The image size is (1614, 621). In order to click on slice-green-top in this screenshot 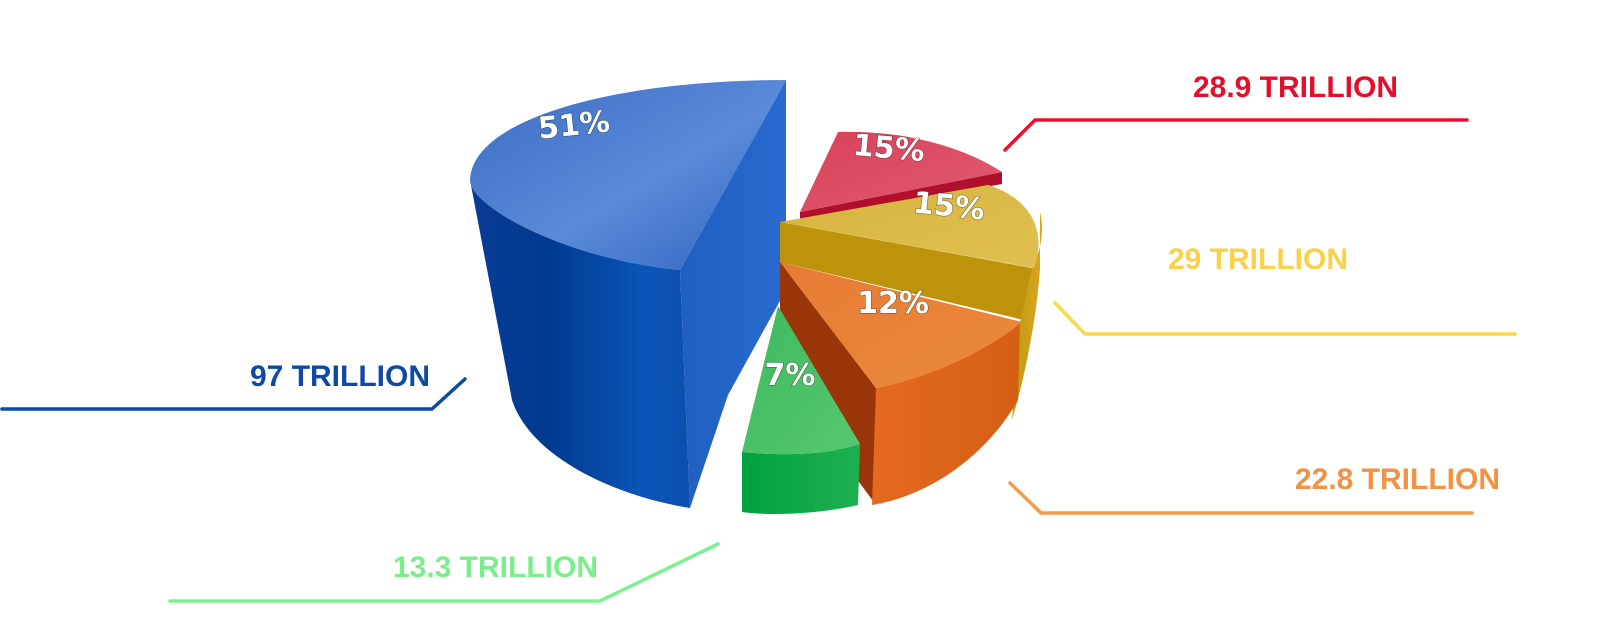, I will do `click(801, 380)`.